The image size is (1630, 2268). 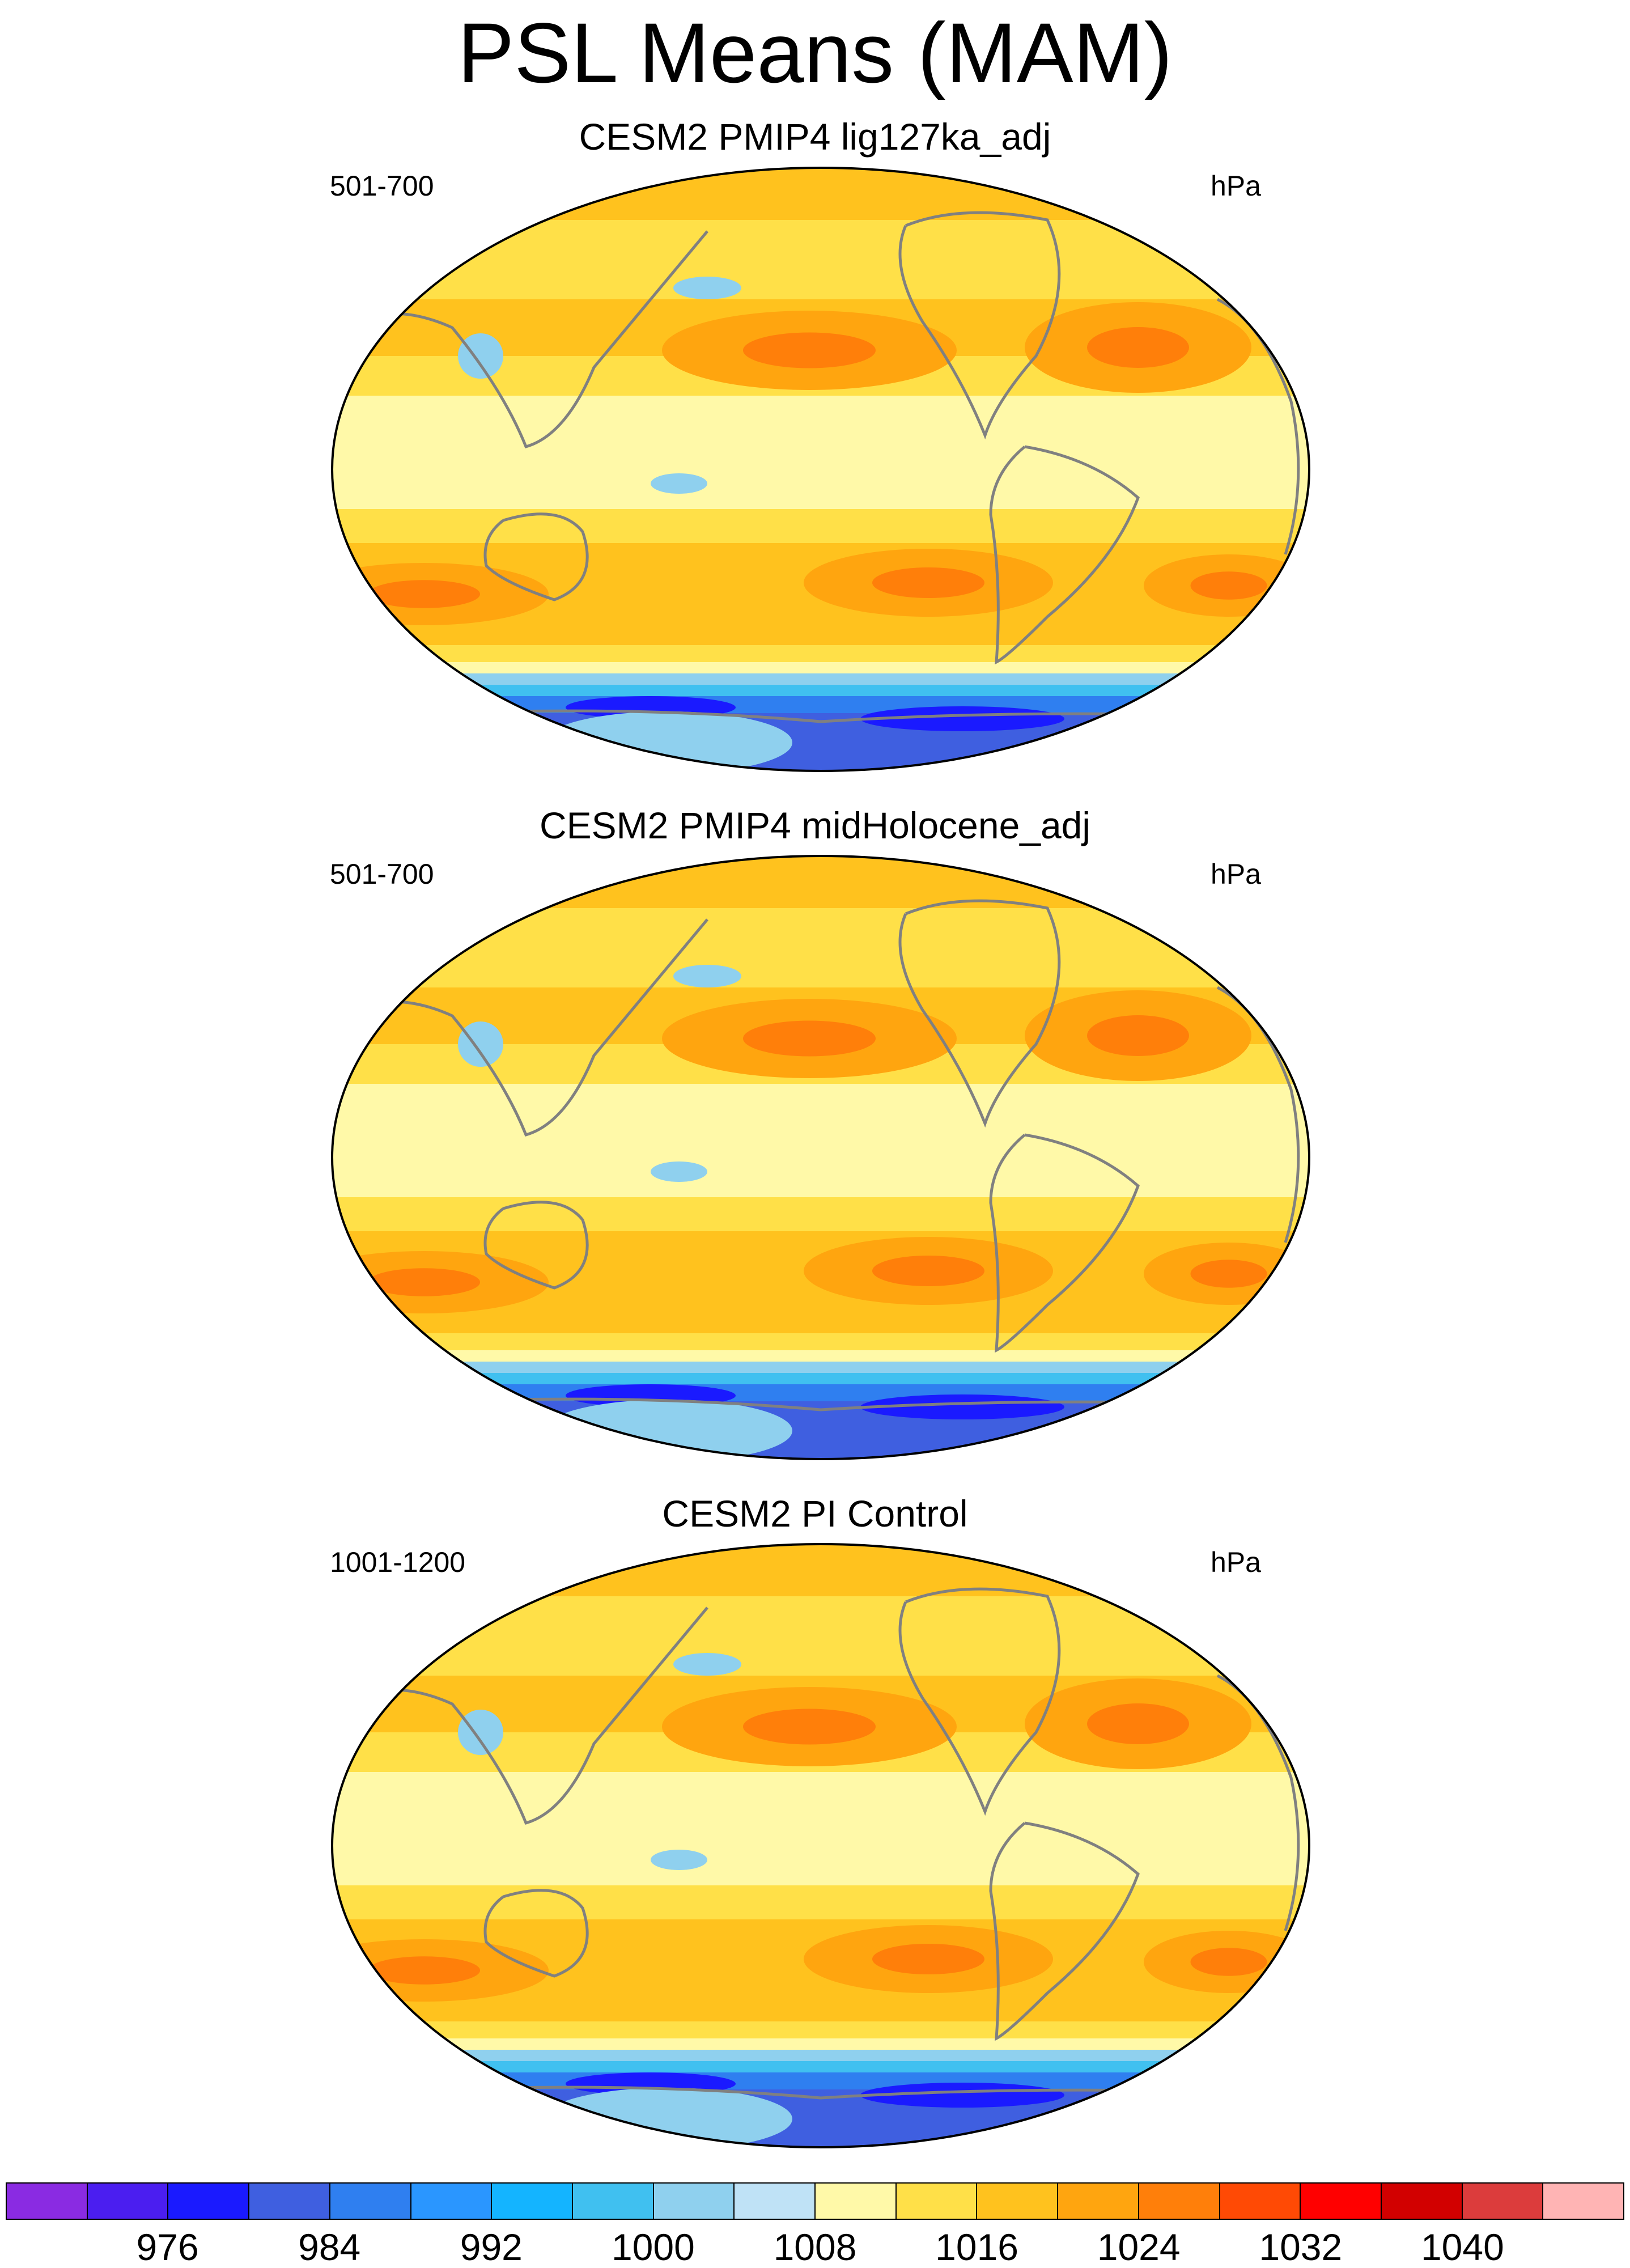 What do you see at coordinates (977, 2247) in the screenshot?
I see `colorbar-label: 1016` at bounding box center [977, 2247].